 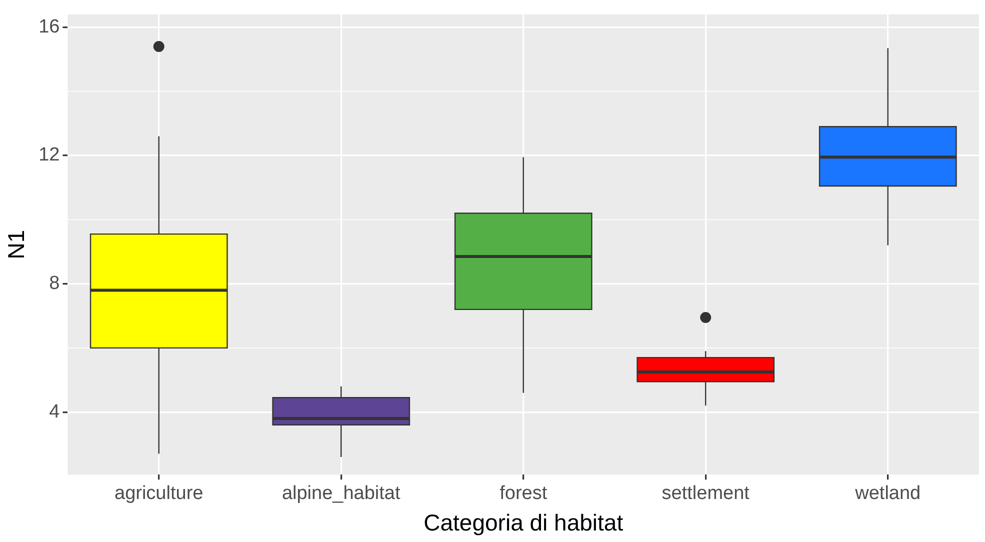 What do you see at coordinates (524, 523) in the screenshot?
I see `x-axis-title: Categoria di habitat` at bounding box center [524, 523].